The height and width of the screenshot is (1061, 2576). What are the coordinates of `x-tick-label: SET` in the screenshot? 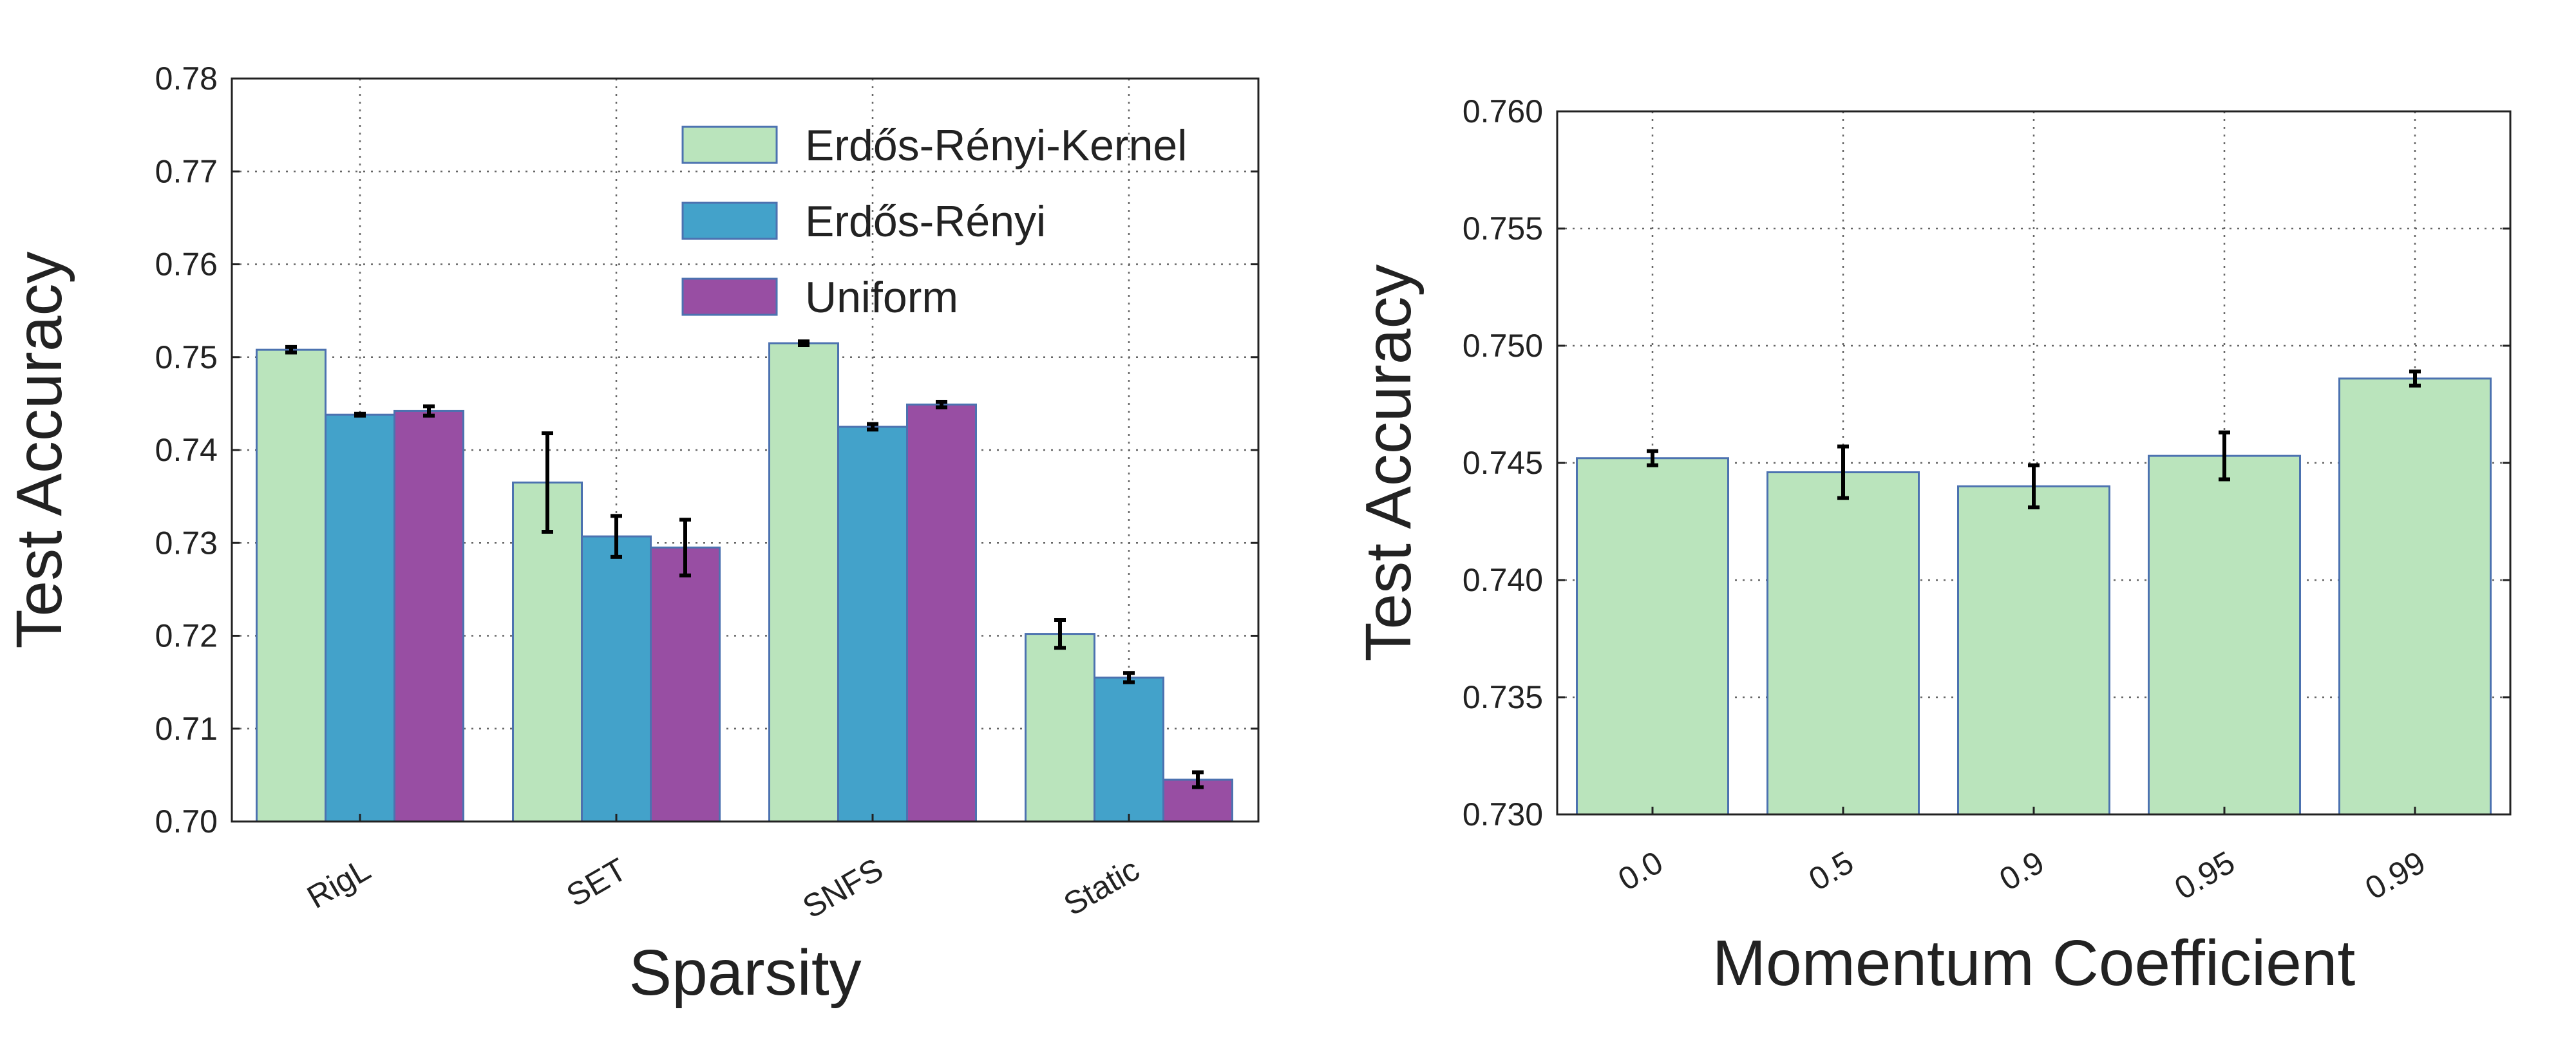 It's located at (596, 883).